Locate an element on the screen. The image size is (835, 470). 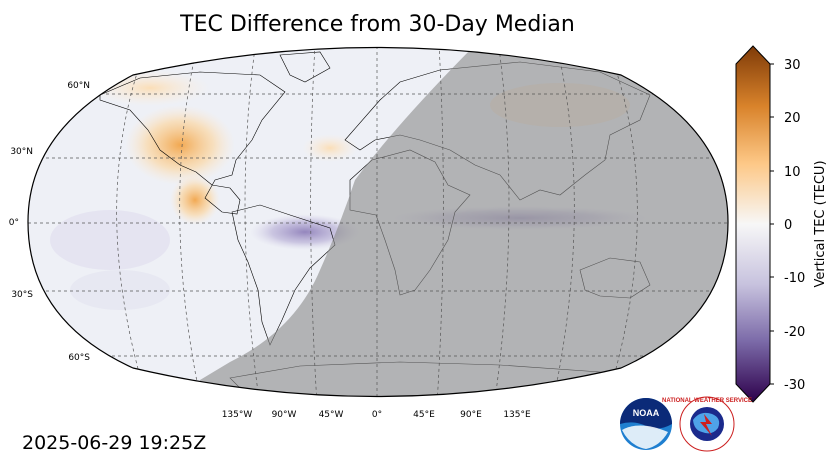
anomaly-north-atlantic is located at coordinates (330, 148).